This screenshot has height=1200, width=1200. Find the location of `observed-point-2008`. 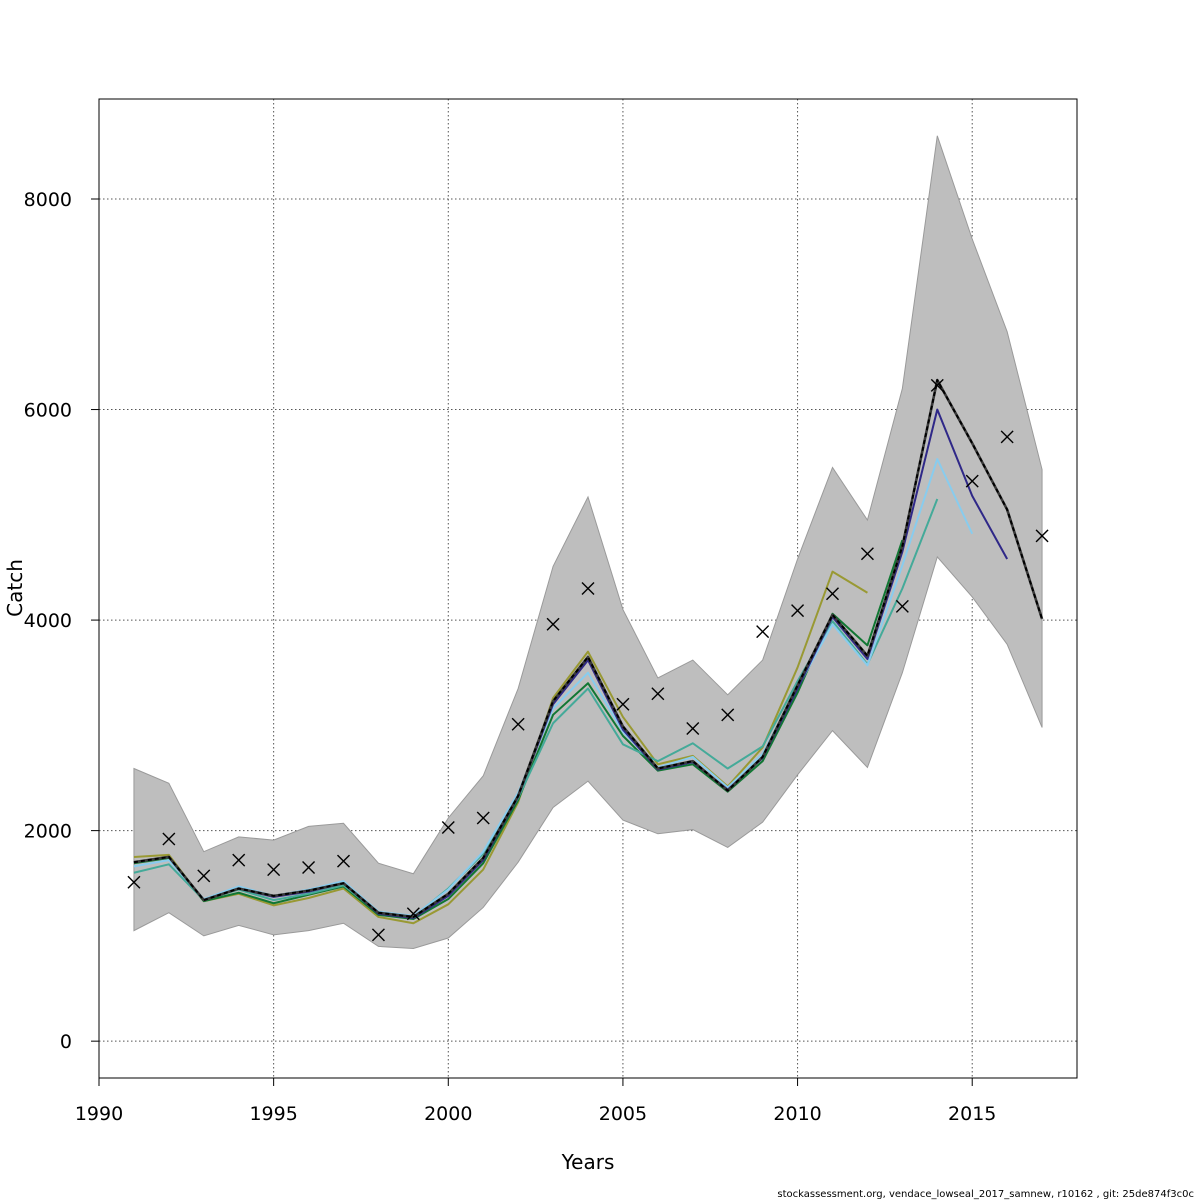

observed-point-2008 is located at coordinates (728, 715).